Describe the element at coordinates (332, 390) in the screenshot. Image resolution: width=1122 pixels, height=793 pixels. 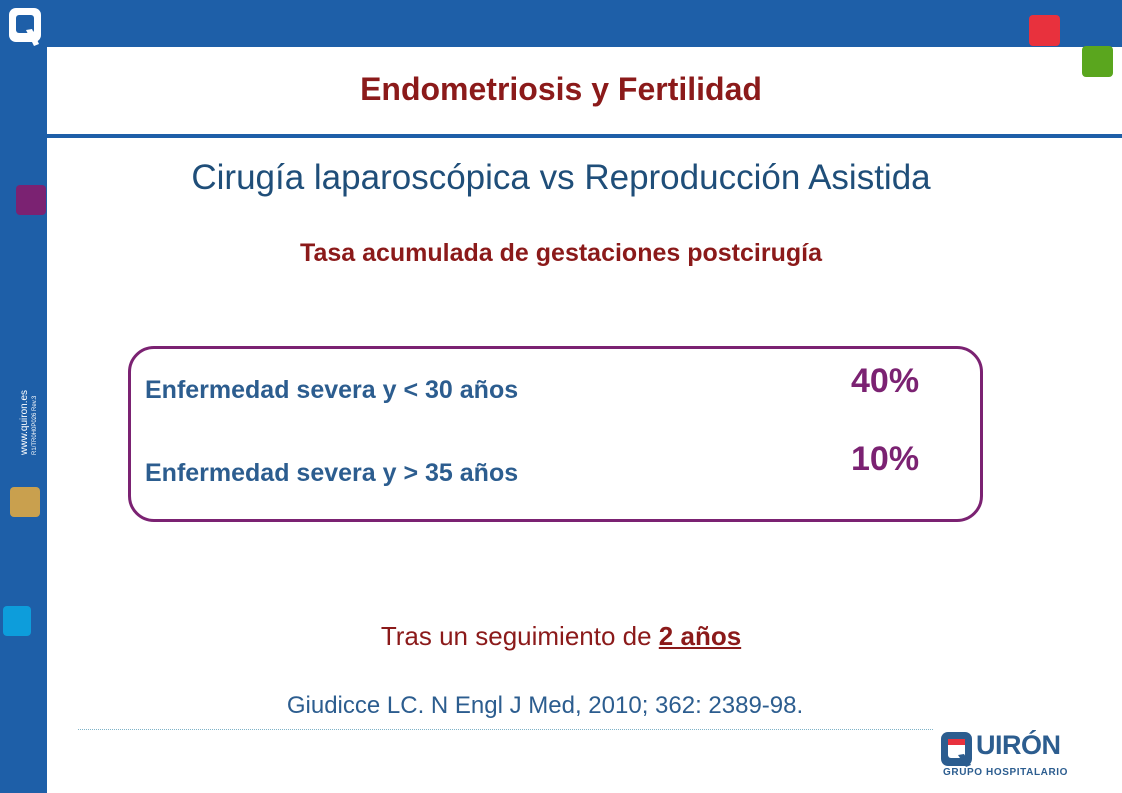
I see `result-label-under-30: Enfermedad severa y < 30 años` at that location.